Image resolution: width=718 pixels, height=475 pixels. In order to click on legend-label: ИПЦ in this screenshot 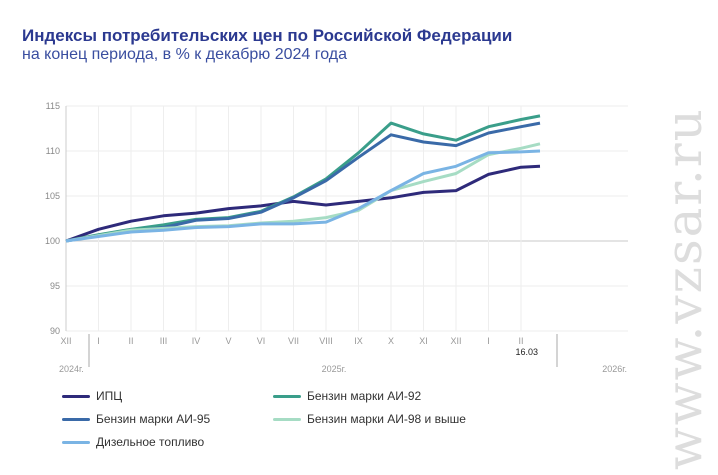, I will do `click(109, 396)`.